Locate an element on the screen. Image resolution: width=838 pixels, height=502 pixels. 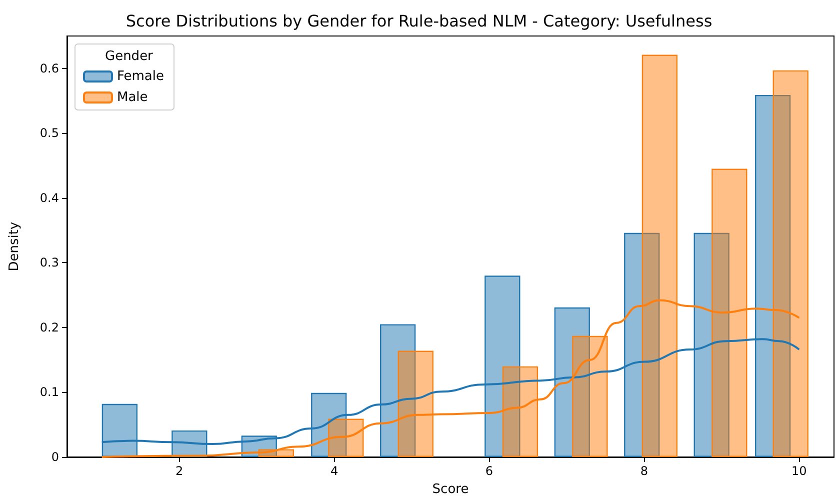
x-tick-label: 4 is located at coordinates (334, 471).